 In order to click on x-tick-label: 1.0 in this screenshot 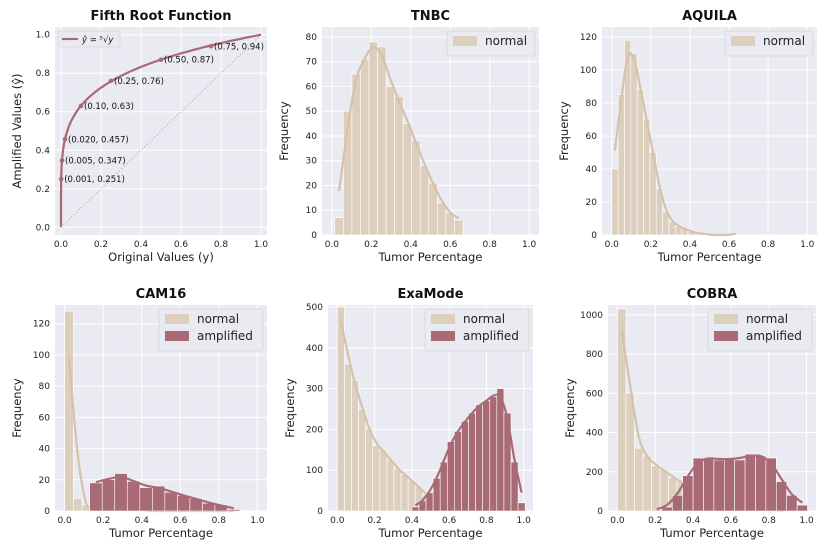, I will do `click(806, 521)`.